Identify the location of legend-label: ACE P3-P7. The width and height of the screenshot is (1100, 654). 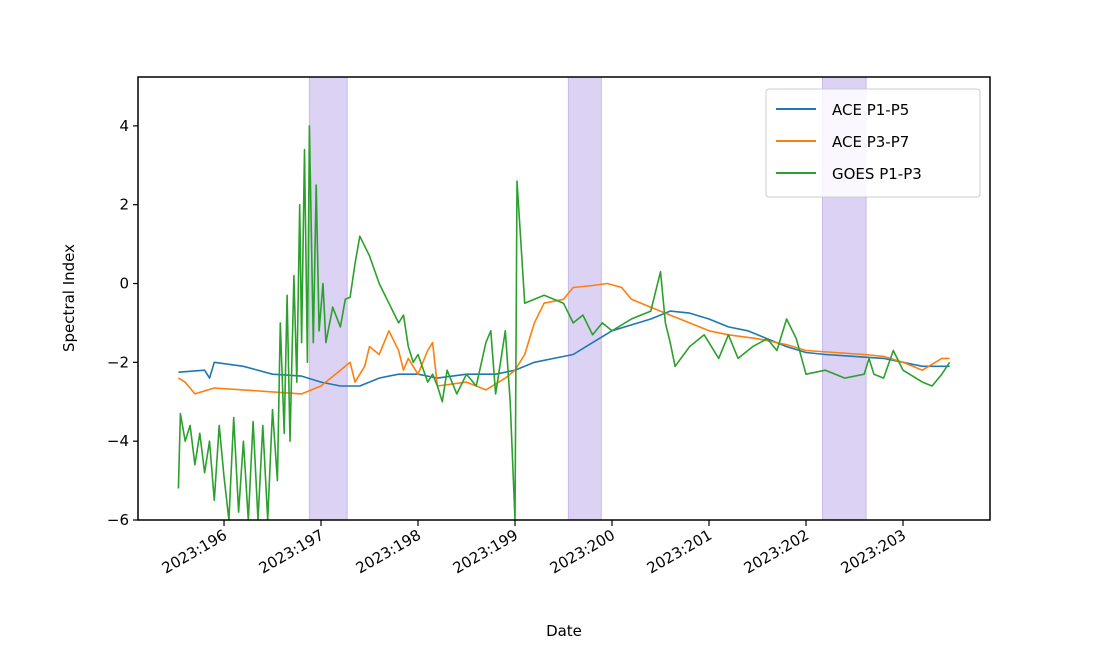
(870, 142).